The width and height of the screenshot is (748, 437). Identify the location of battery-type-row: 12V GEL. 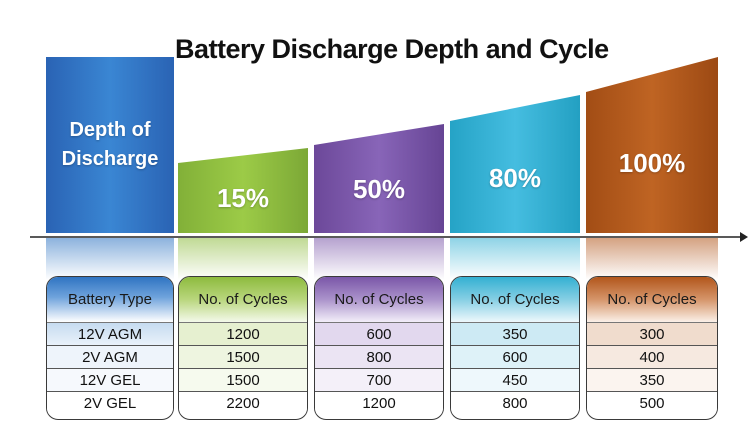
(110, 380).